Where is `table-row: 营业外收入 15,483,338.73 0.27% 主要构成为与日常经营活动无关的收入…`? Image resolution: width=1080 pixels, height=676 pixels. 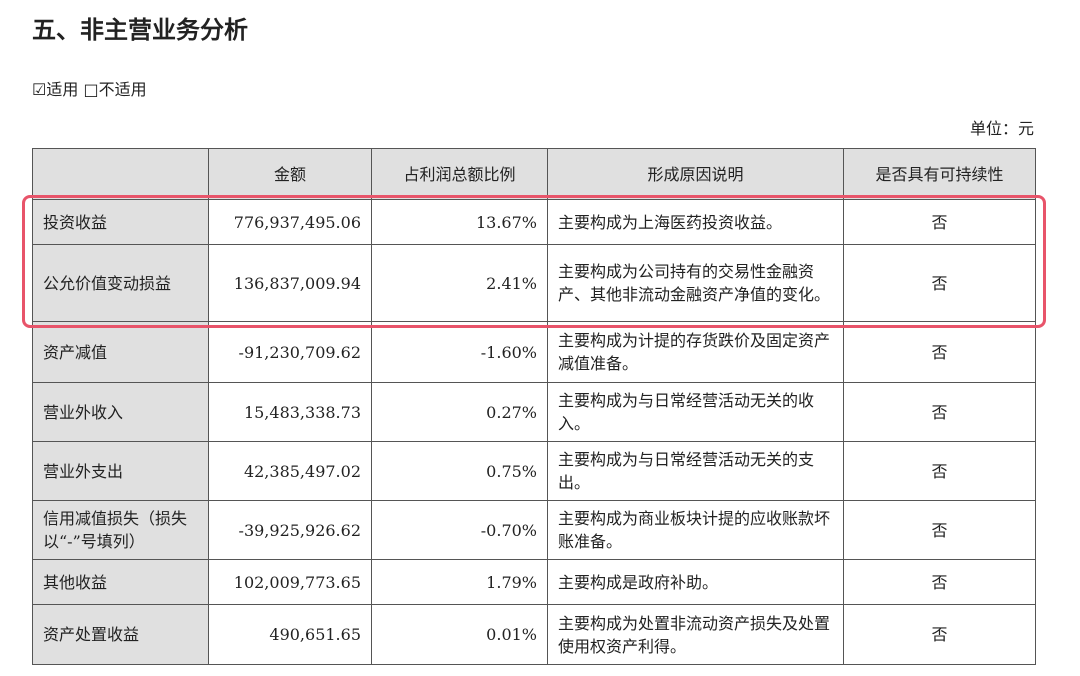
table-row: 营业外收入 15,483,338.73 0.27% 主要构成为与日常经营活动无关的收入… is located at coordinates (534, 412).